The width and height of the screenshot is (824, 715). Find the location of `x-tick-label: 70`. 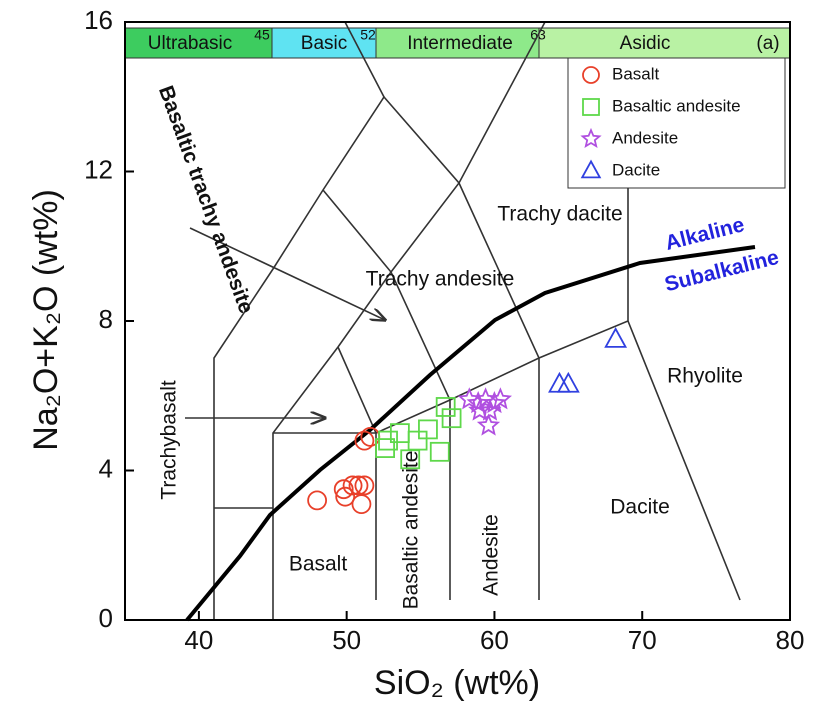

x-tick-label: 70 is located at coordinates (642, 640).